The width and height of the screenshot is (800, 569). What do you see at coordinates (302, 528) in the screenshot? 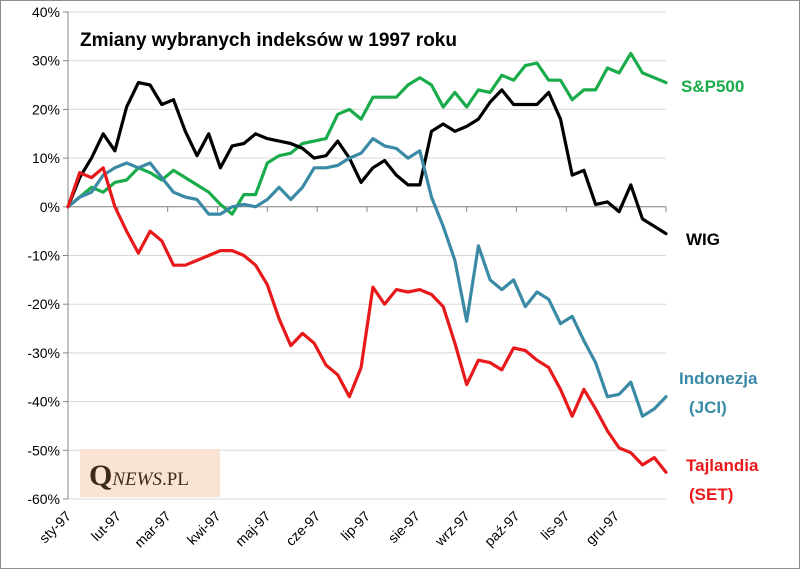
I see `x-tick-label: cze-97` at bounding box center [302, 528].